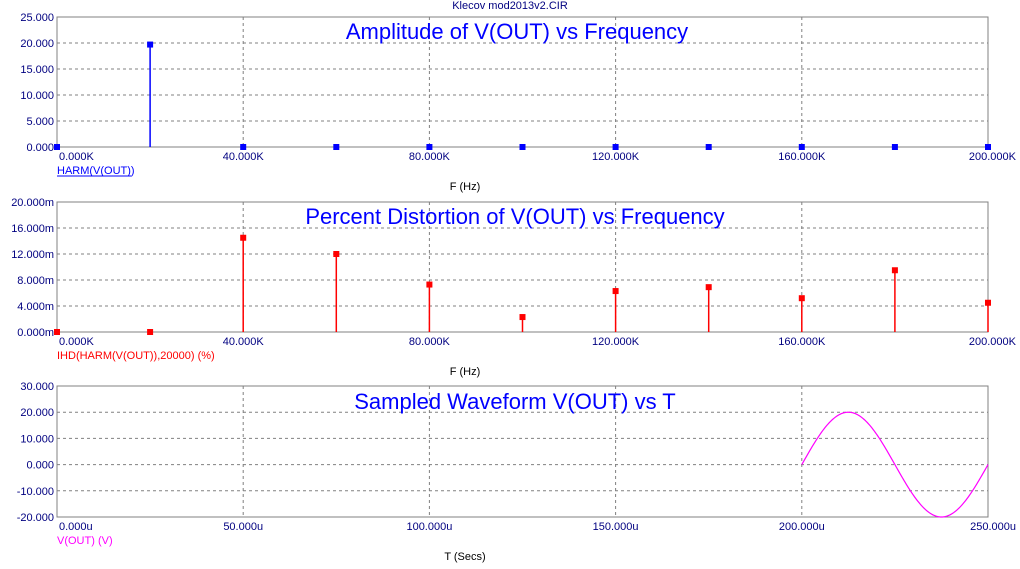  I want to click on x-axis-label: T (Secs), so click(464, 557).